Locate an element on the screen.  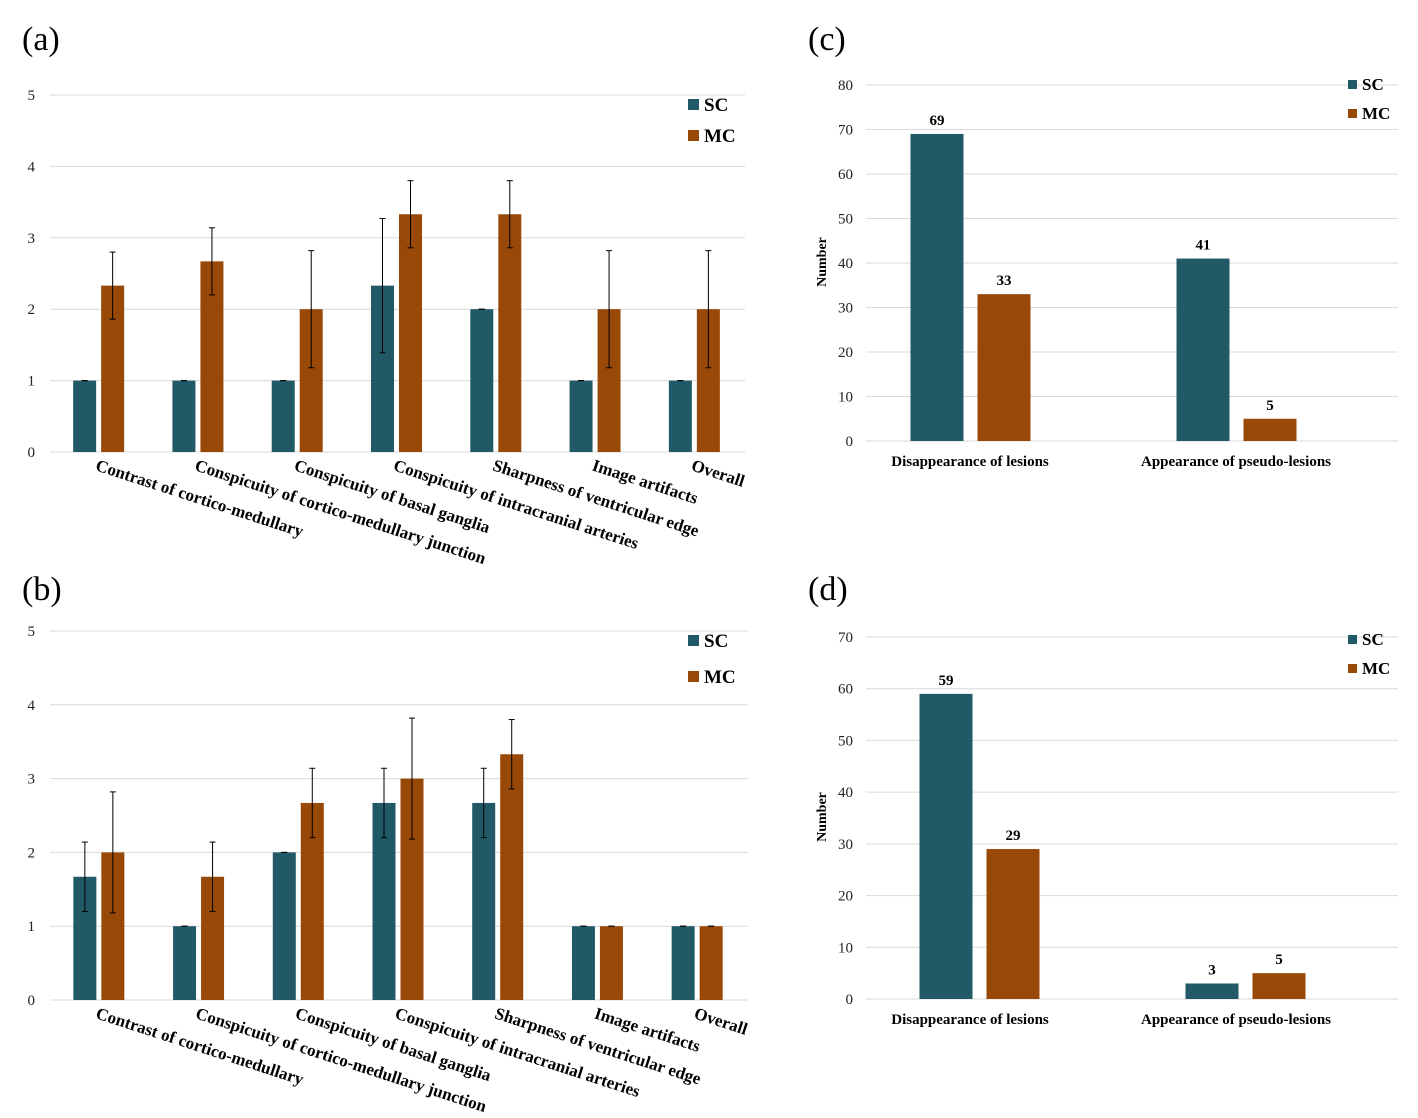
data-label: 33 is located at coordinates (1004, 281).